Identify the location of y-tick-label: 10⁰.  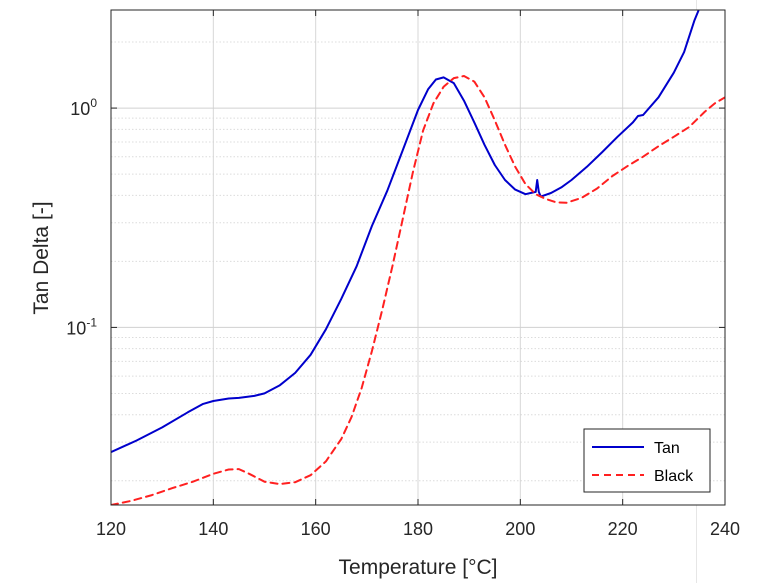
(83, 107).